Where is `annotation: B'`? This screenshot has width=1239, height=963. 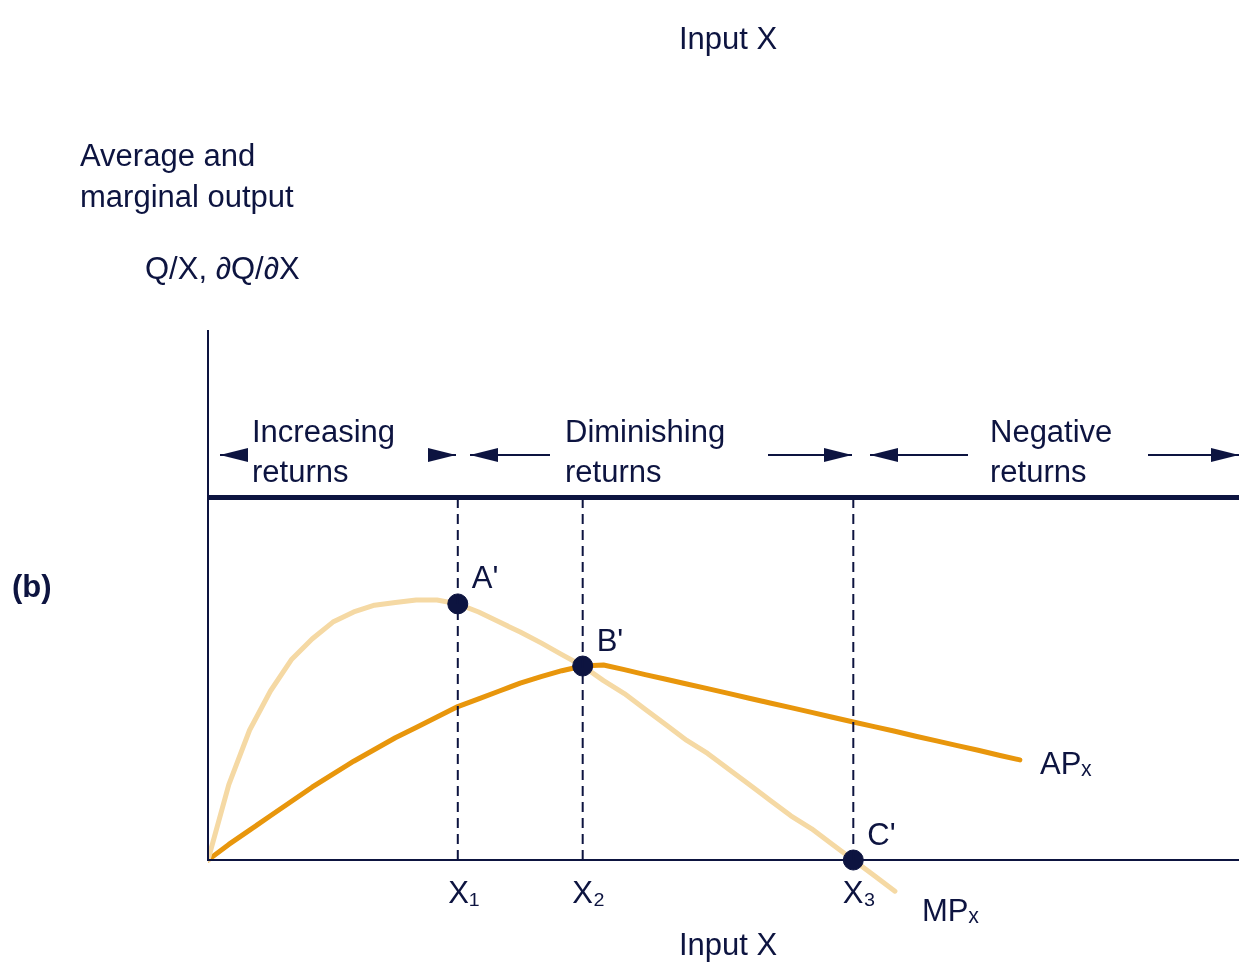 annotation: B' is located at coordinates (610, 640).